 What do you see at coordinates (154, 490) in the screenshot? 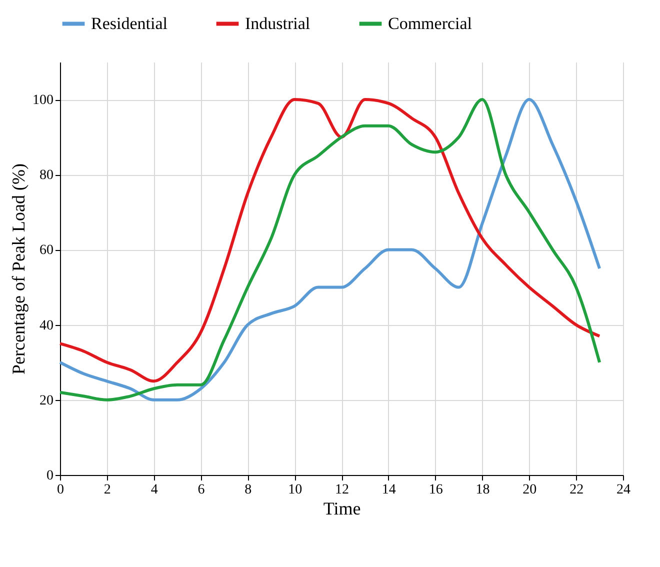
I see `x-tick-label: 4` at bounding box center [154, 490].